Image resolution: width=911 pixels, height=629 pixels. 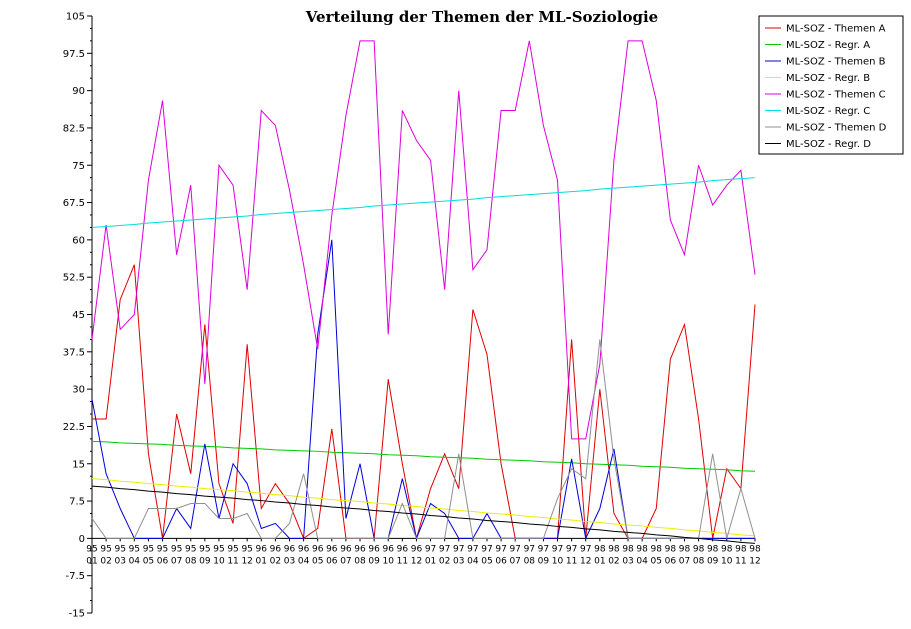 I want to click on y-tick-label: 82.5, so click(x=74, y=128).